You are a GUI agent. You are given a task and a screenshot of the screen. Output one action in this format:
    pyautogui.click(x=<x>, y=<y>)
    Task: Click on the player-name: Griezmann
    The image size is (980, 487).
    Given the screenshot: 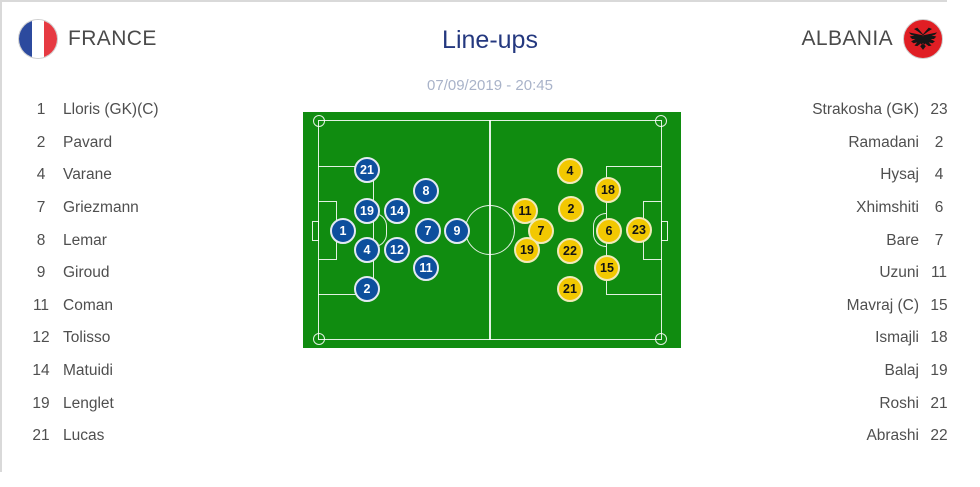 What is the action you would take?
    pyautogui.click(x=101, y=208)
    